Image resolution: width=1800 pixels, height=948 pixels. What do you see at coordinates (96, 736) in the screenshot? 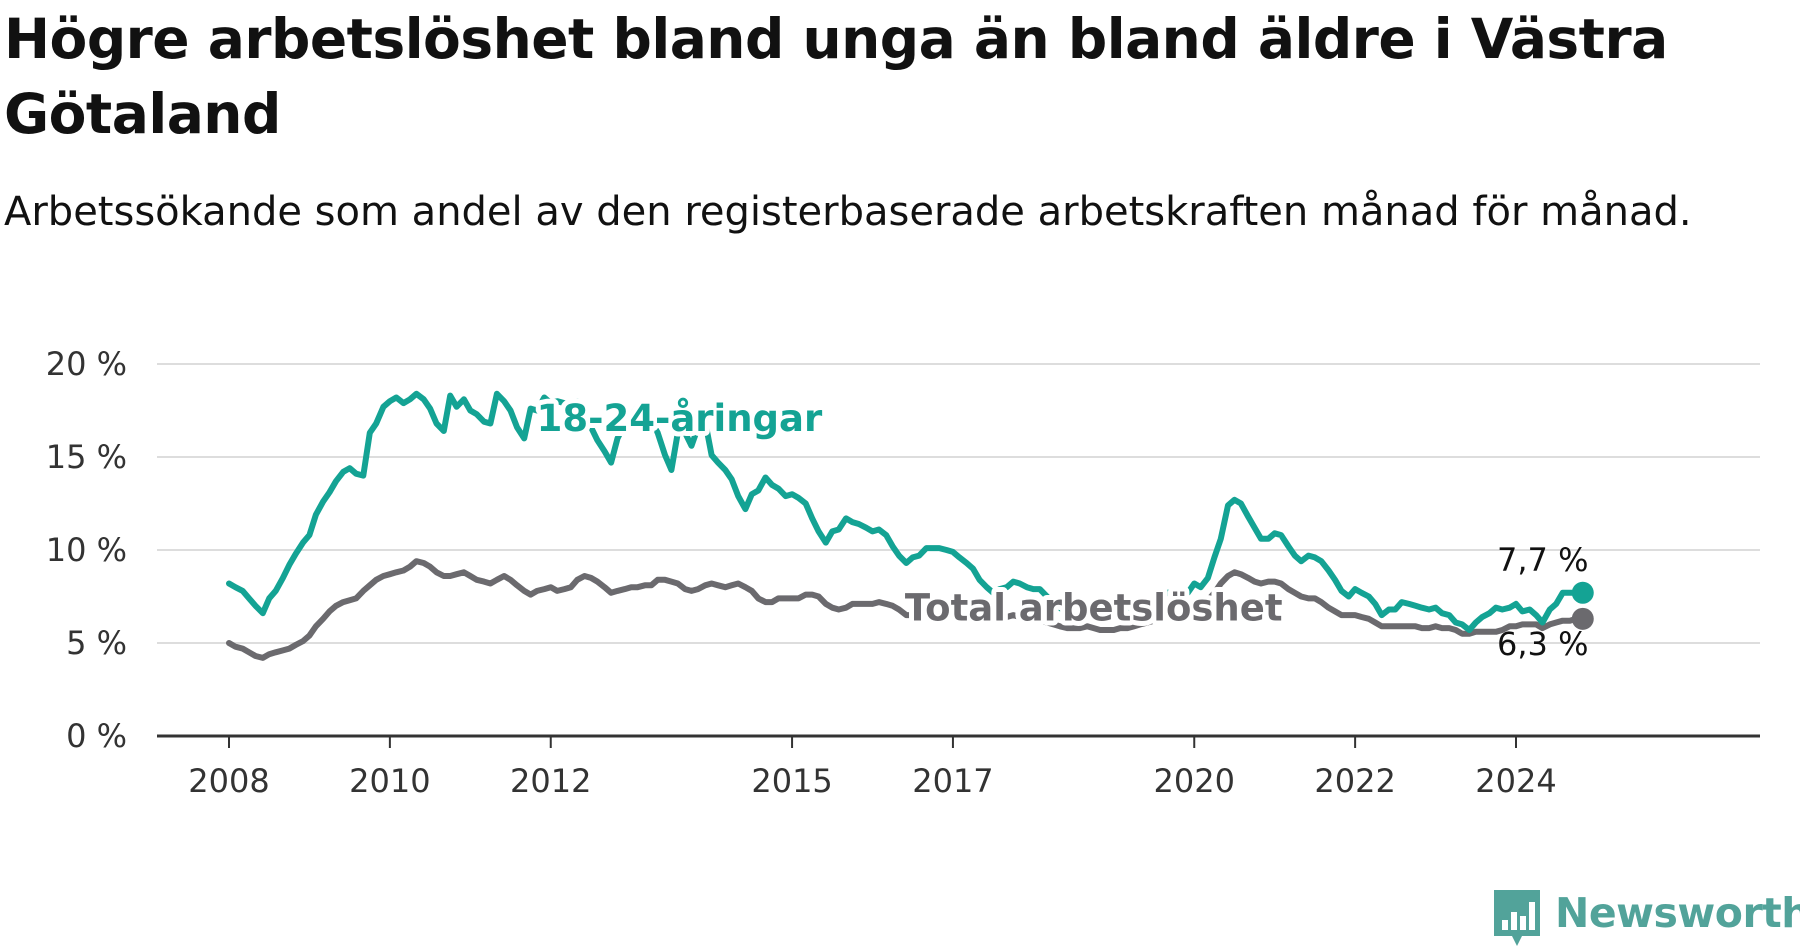
I see `y-tick-label: 0 %` at bounding box center [96, 736].